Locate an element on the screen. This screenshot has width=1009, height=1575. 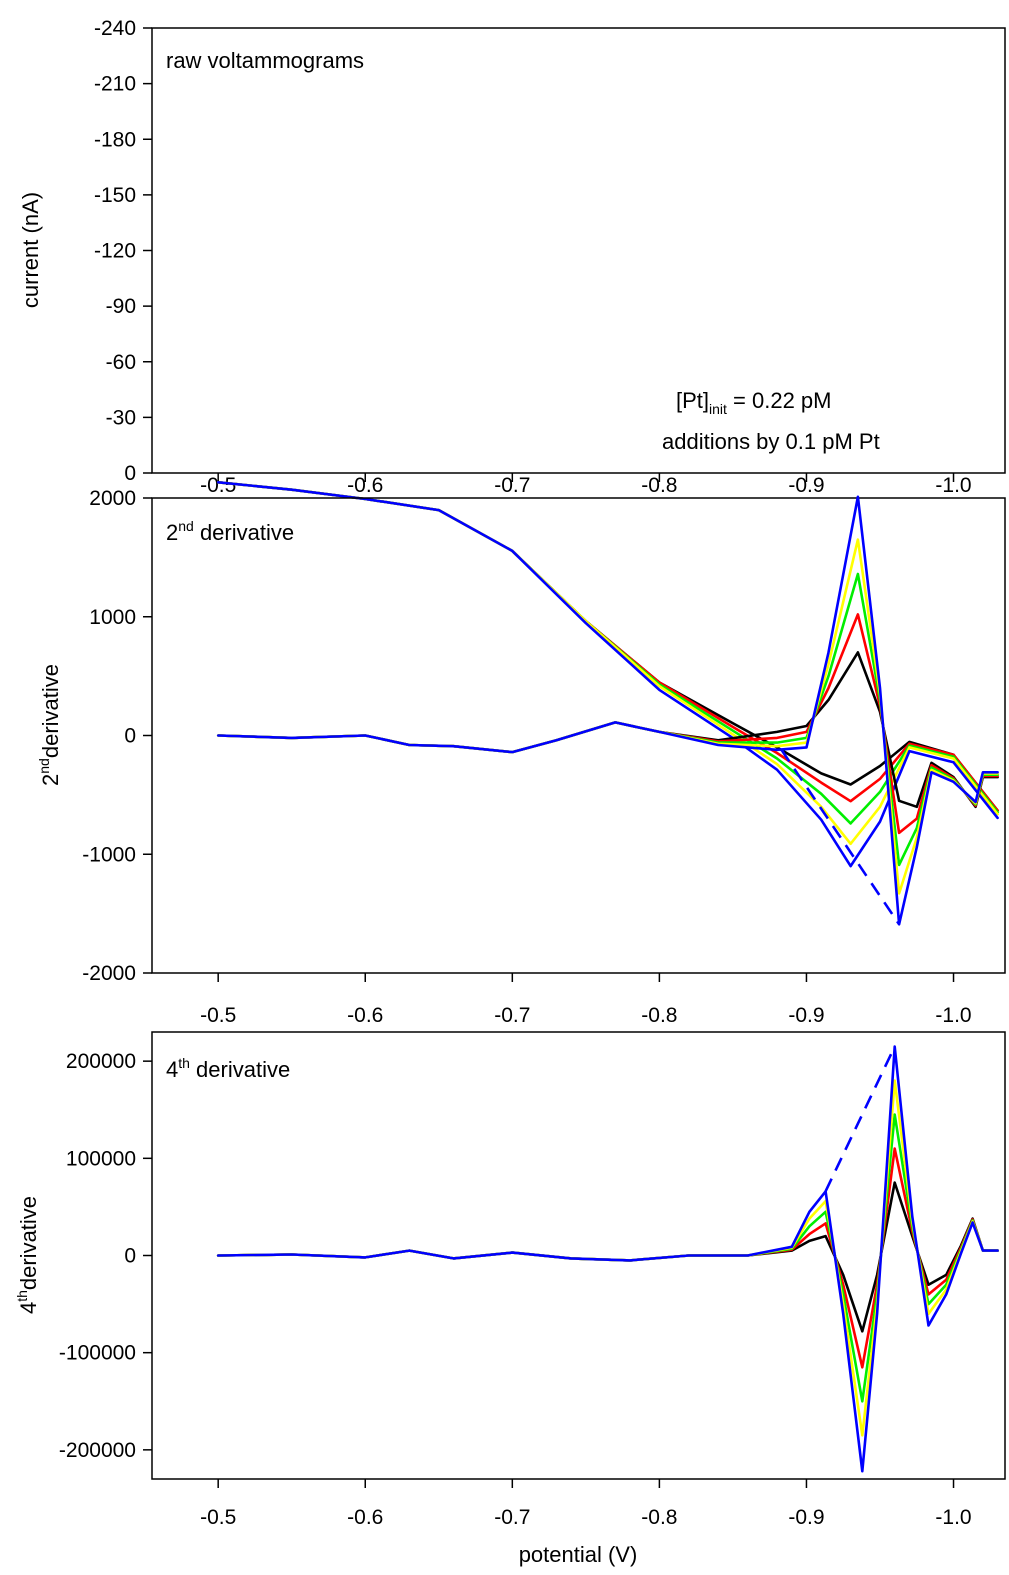
y-tick-label: -240 is located at coordinates (115, 28).